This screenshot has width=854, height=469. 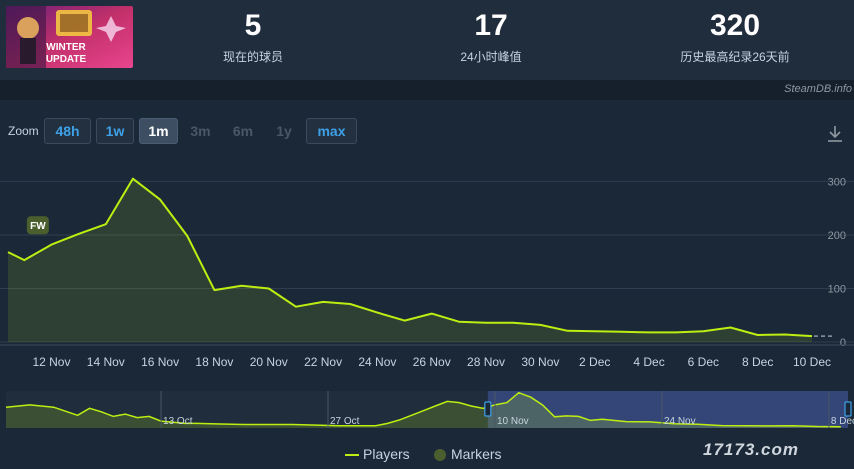 I want to click on navigator-area, so click(x=423, y=410).